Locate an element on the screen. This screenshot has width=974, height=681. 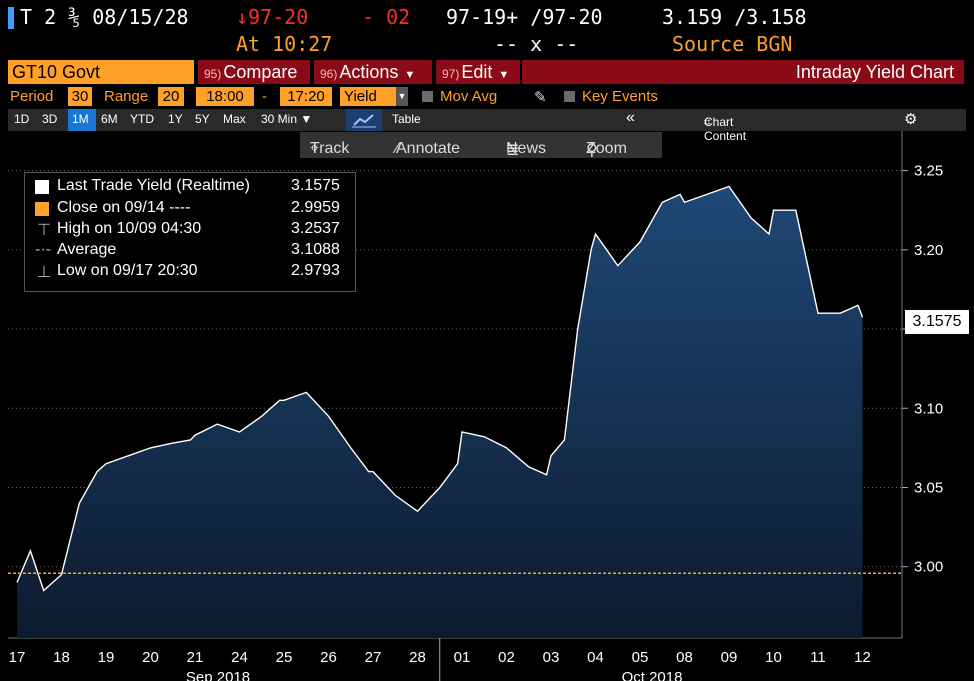
legend-close-label: Close on 09/14 ---- is located at coordinates (124, 207).